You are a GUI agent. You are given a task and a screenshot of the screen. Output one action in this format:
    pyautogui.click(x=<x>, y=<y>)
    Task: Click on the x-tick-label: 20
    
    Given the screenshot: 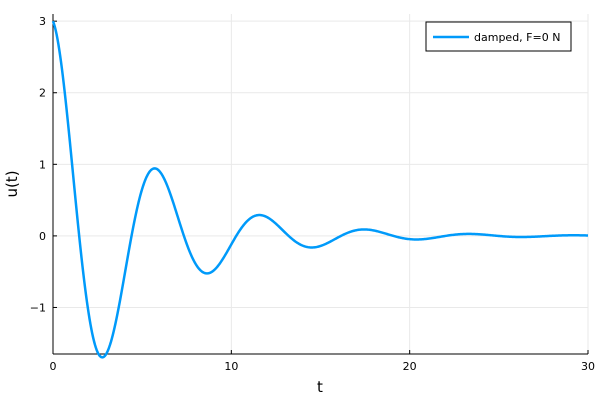 What is the action you would take?
    pyautogui.click(x=410, y=366)
    